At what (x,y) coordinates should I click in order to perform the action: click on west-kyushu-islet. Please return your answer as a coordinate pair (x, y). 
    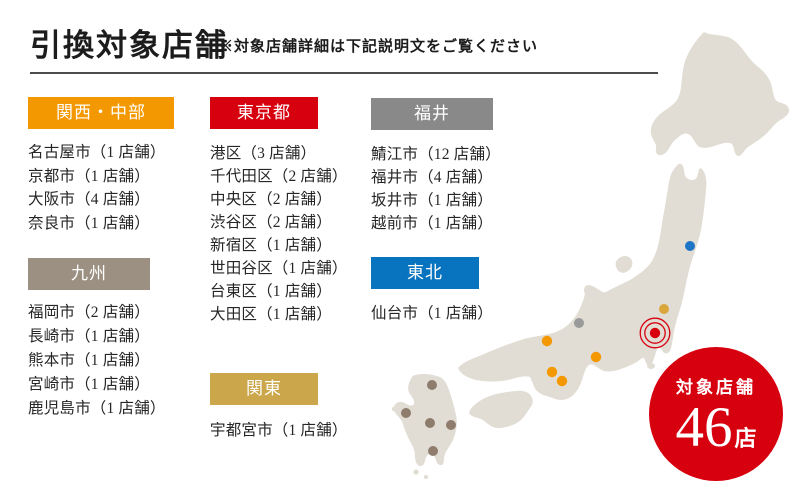
    Looking at the image, I should click on (395, 409).